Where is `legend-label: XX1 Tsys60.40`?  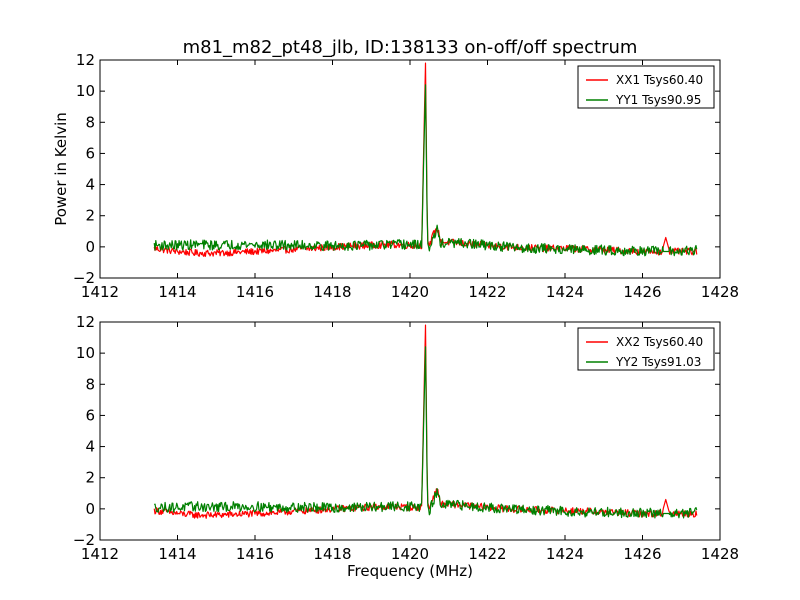 legend-label: XX1 Tsys60.40 is located at coordinates (659, 80).